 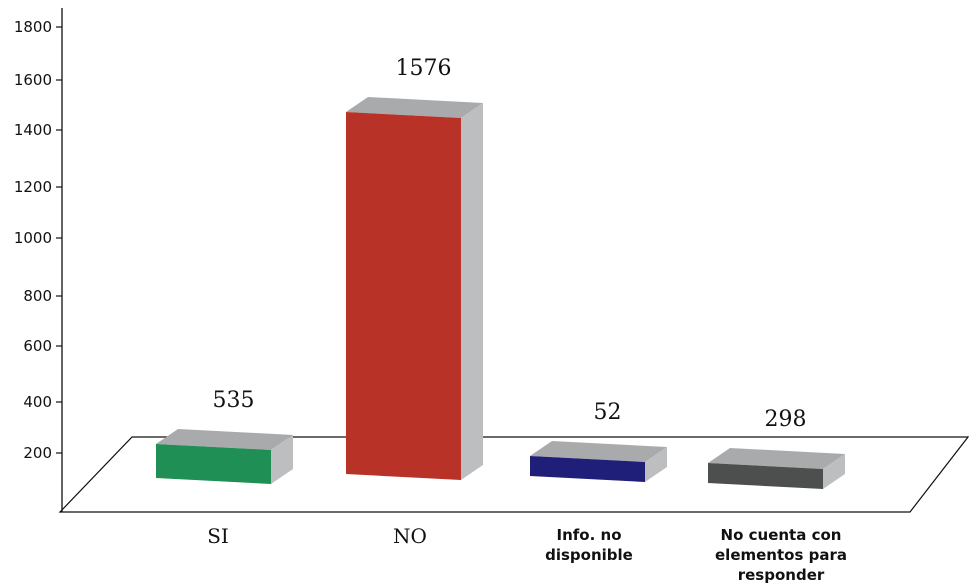 I want to click on category-label: No cuenta con elementos para responder, so click(x=781, y=555).